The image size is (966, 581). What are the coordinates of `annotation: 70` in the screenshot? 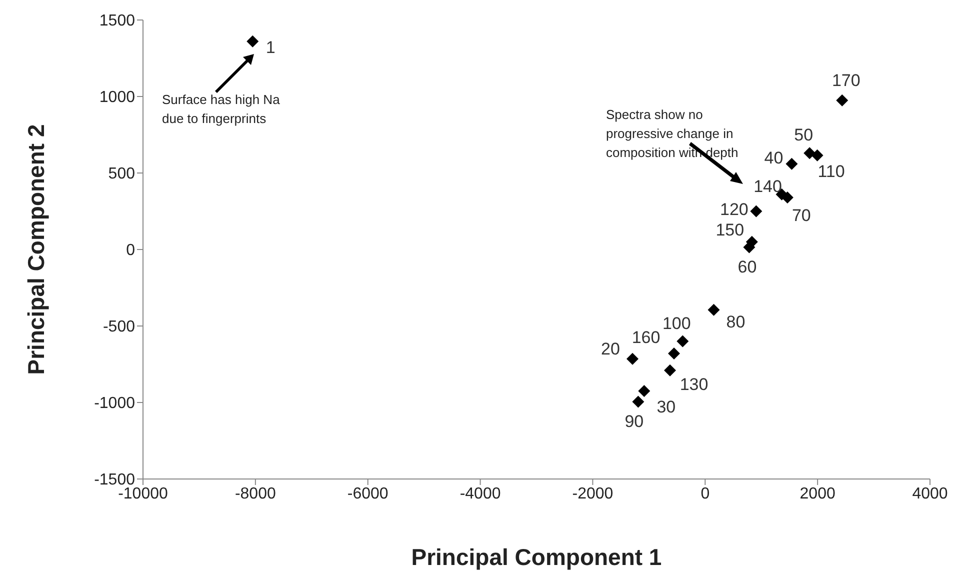 It's located at (801, 215).